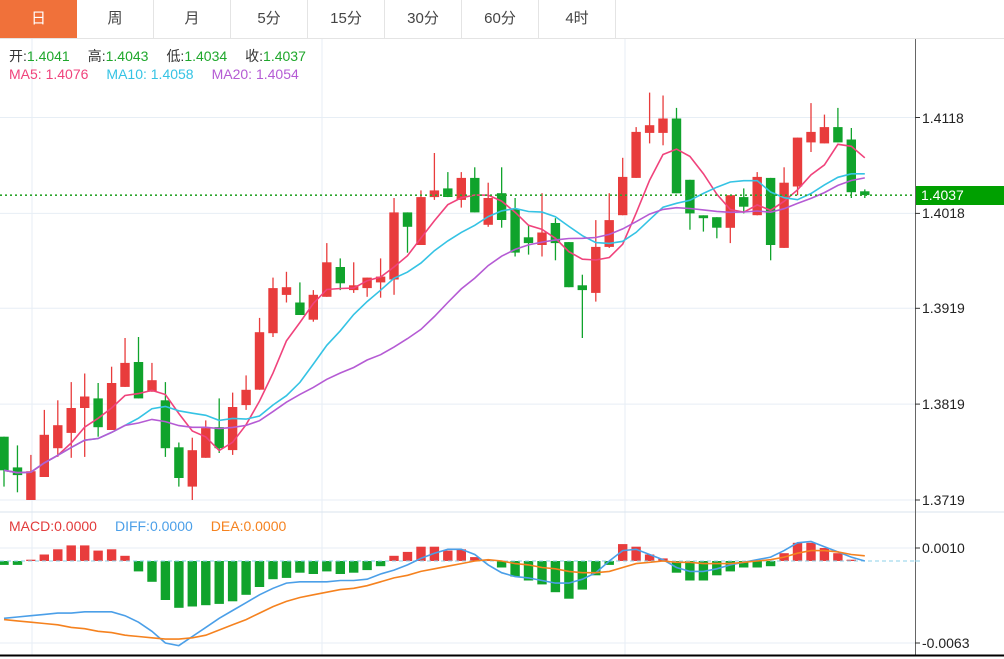  I want to click on tab-month: 月, so click(192, 19).